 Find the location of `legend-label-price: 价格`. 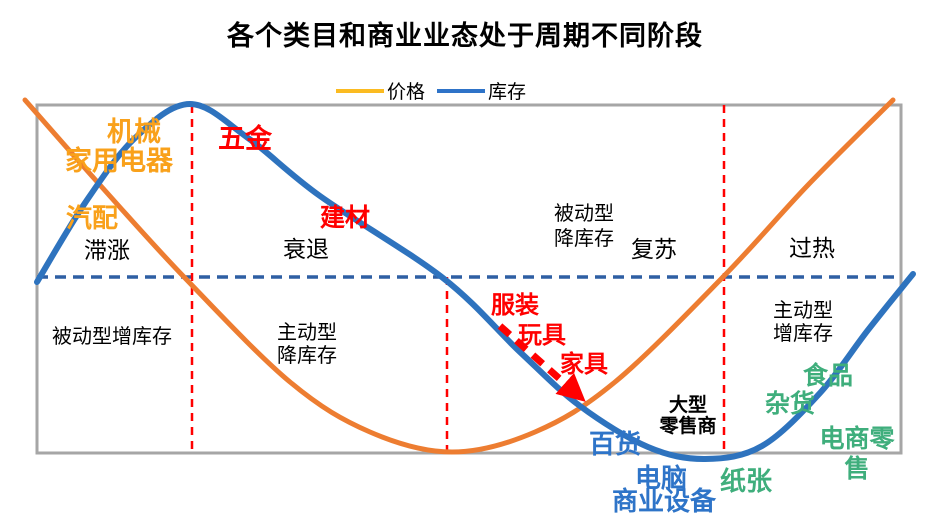

legend-label-price: 价格 is located at coordinates (406, 92).